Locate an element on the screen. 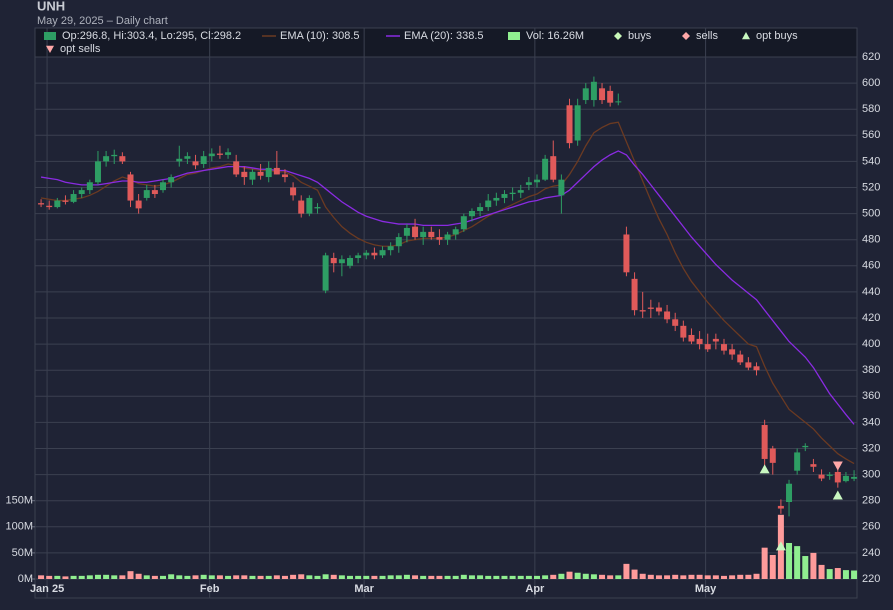  legend-label: opt sells is located at coordinates (80, 49).